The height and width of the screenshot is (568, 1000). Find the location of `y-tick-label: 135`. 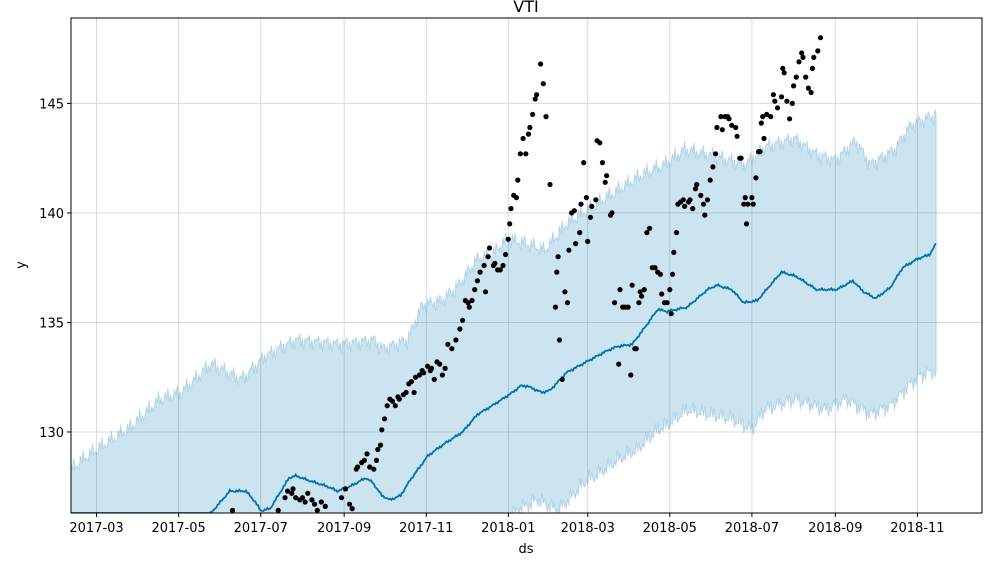

y-tick-label: 135 is located at coordinates (51, 323).